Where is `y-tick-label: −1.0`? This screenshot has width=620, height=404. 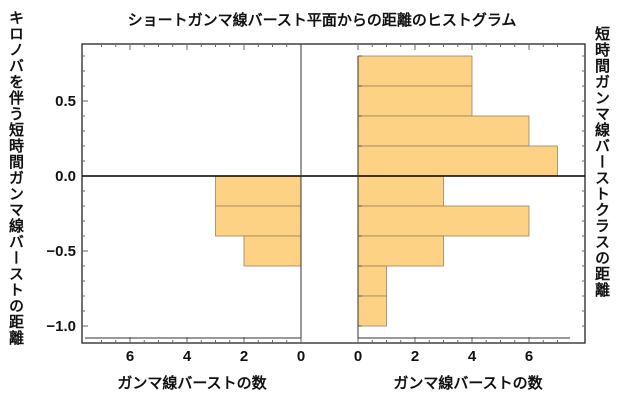 y-tick-label: −1.0 is located at coordinates (61, 326).